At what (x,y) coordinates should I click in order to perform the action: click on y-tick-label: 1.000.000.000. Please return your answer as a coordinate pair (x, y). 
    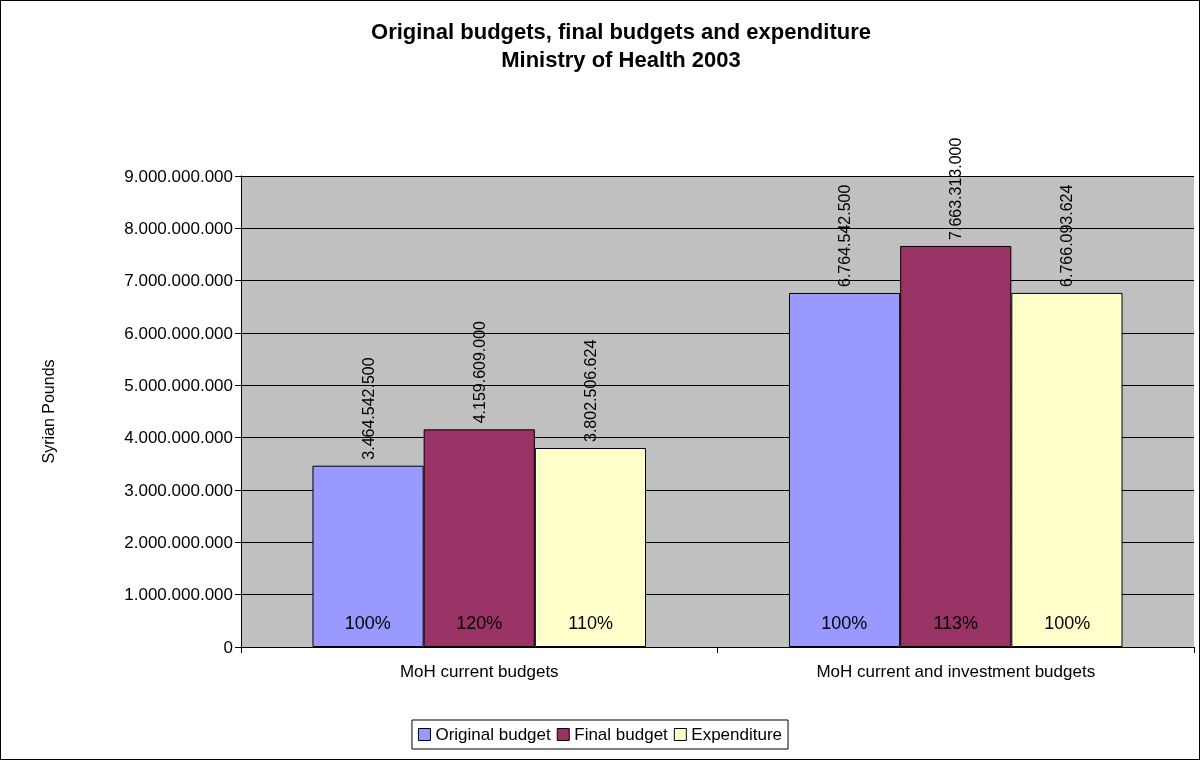
    Looking at the image, I should click on (178, 595).